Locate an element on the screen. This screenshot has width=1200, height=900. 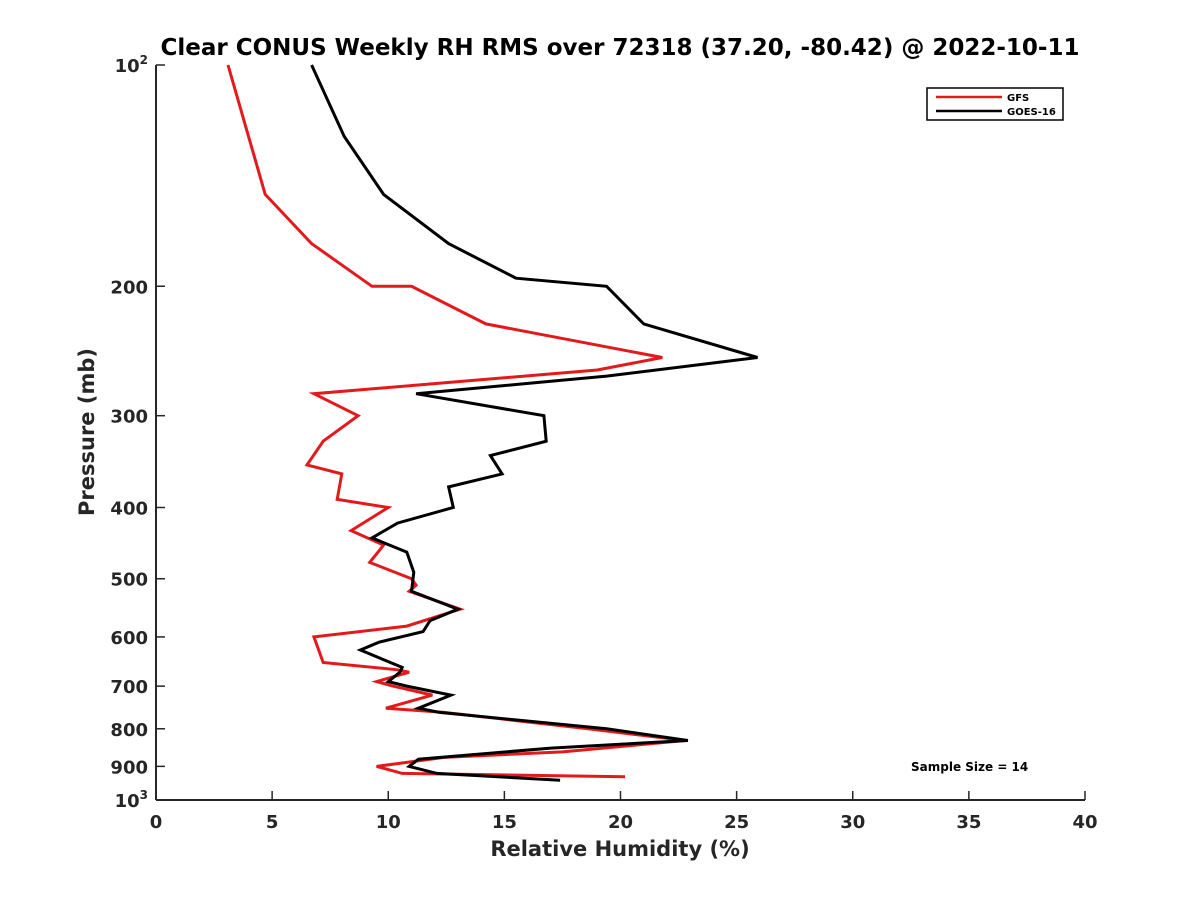
x-tick-label: 0 is located at coordinates (156, 822).